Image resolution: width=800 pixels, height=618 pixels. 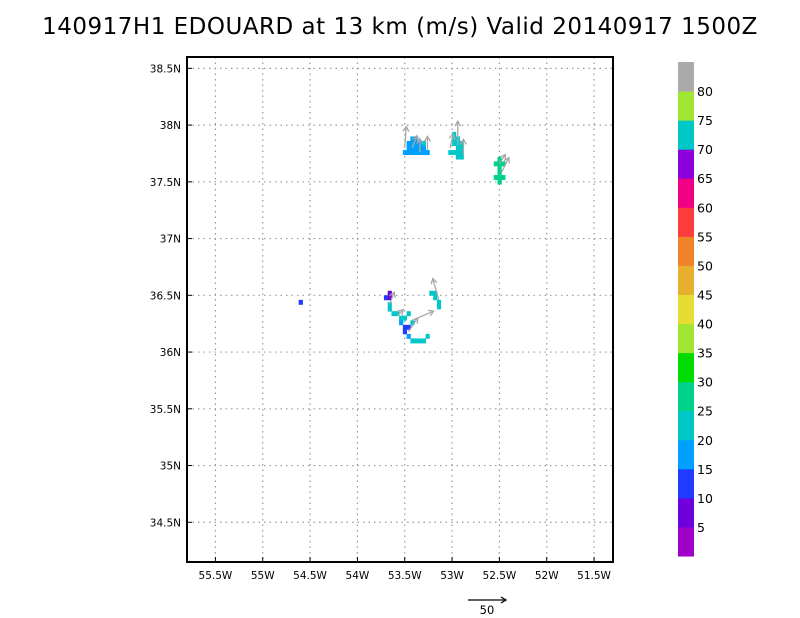 I want to click on y-tick-label: 35N, so click(x=170, y=467).